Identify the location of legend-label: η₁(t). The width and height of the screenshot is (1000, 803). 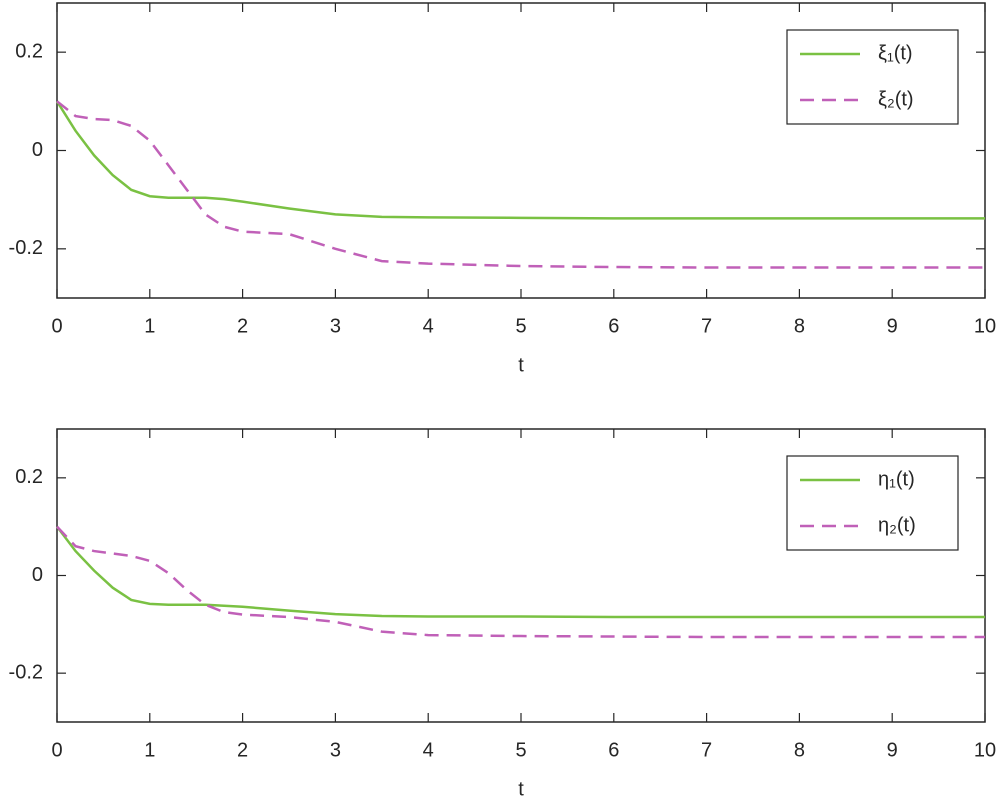
(896, 479).